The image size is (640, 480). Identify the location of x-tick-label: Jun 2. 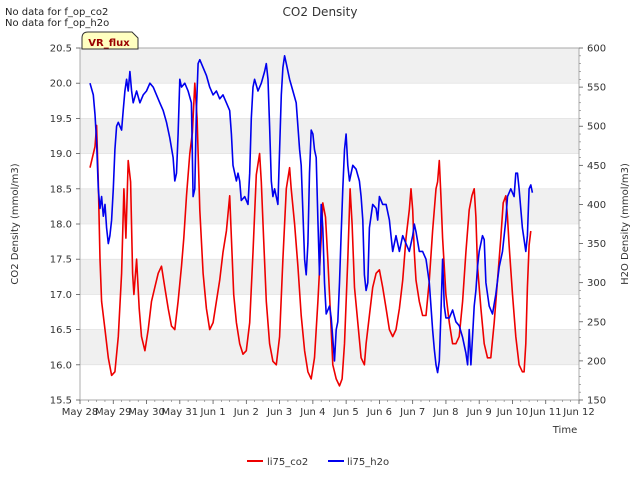
(246, 412).